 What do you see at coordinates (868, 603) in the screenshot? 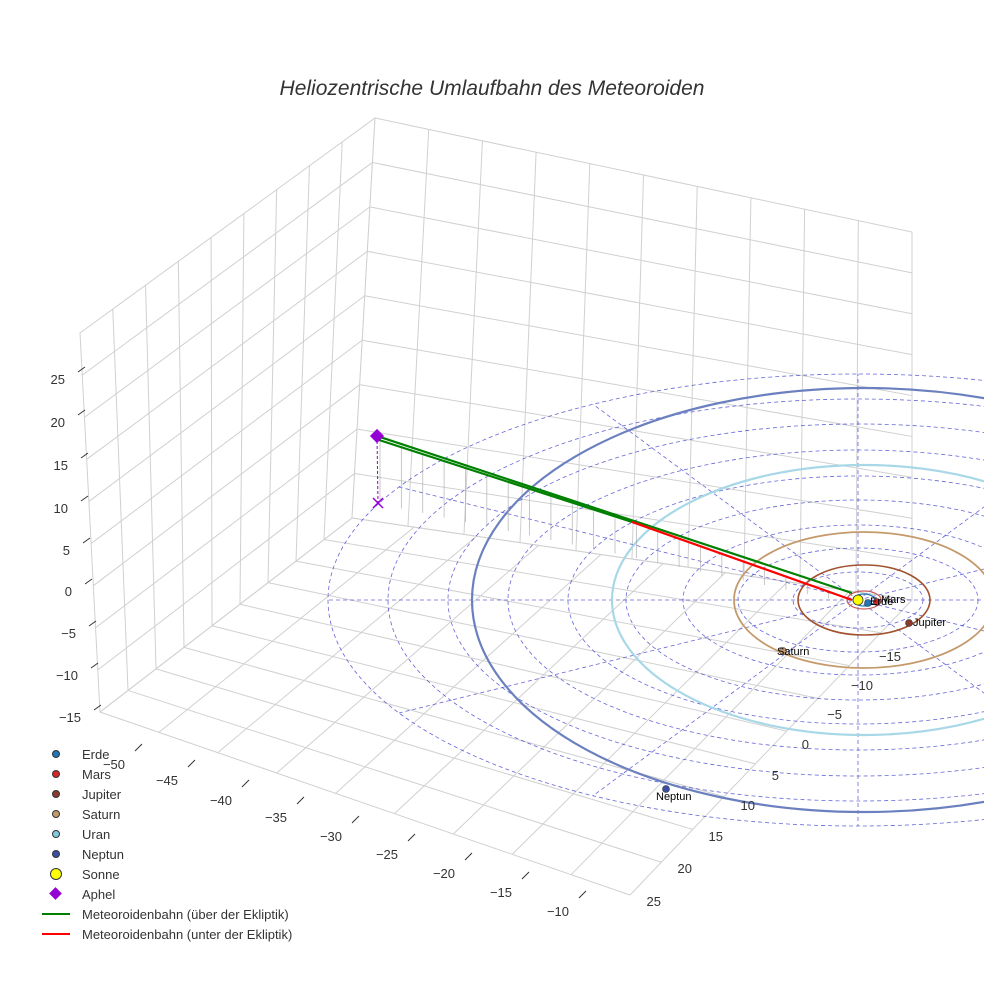
I see `planet-erde` at bounding box center [868, 603].